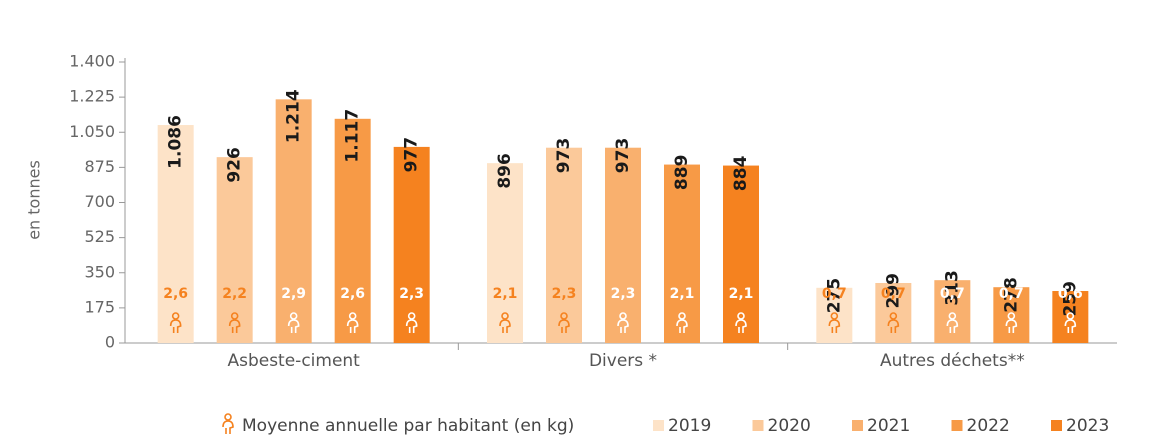 The height and width of the screenshot is (438, 1158). Describe the element at coordinates (293, 361) in the screenshot. I see `x-tick-label: Asbeste-ciment` at that location.